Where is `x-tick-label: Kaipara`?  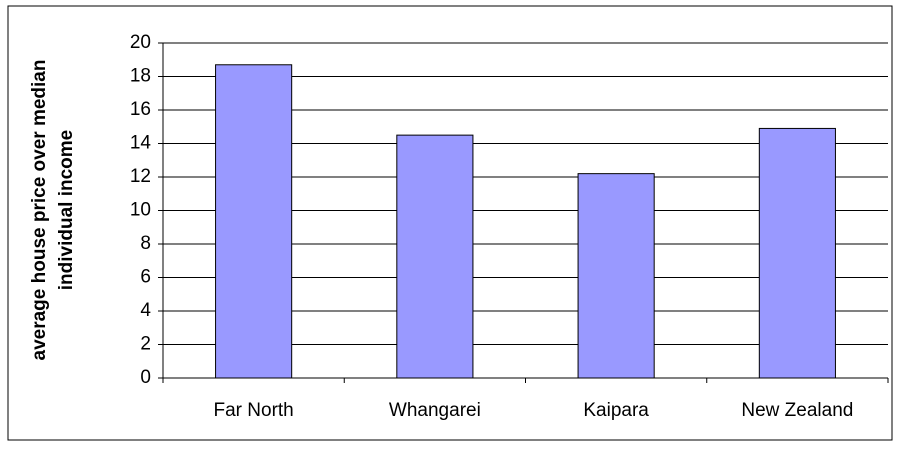 x-tick-label: Kaipara is located at coordinates (616, 410).